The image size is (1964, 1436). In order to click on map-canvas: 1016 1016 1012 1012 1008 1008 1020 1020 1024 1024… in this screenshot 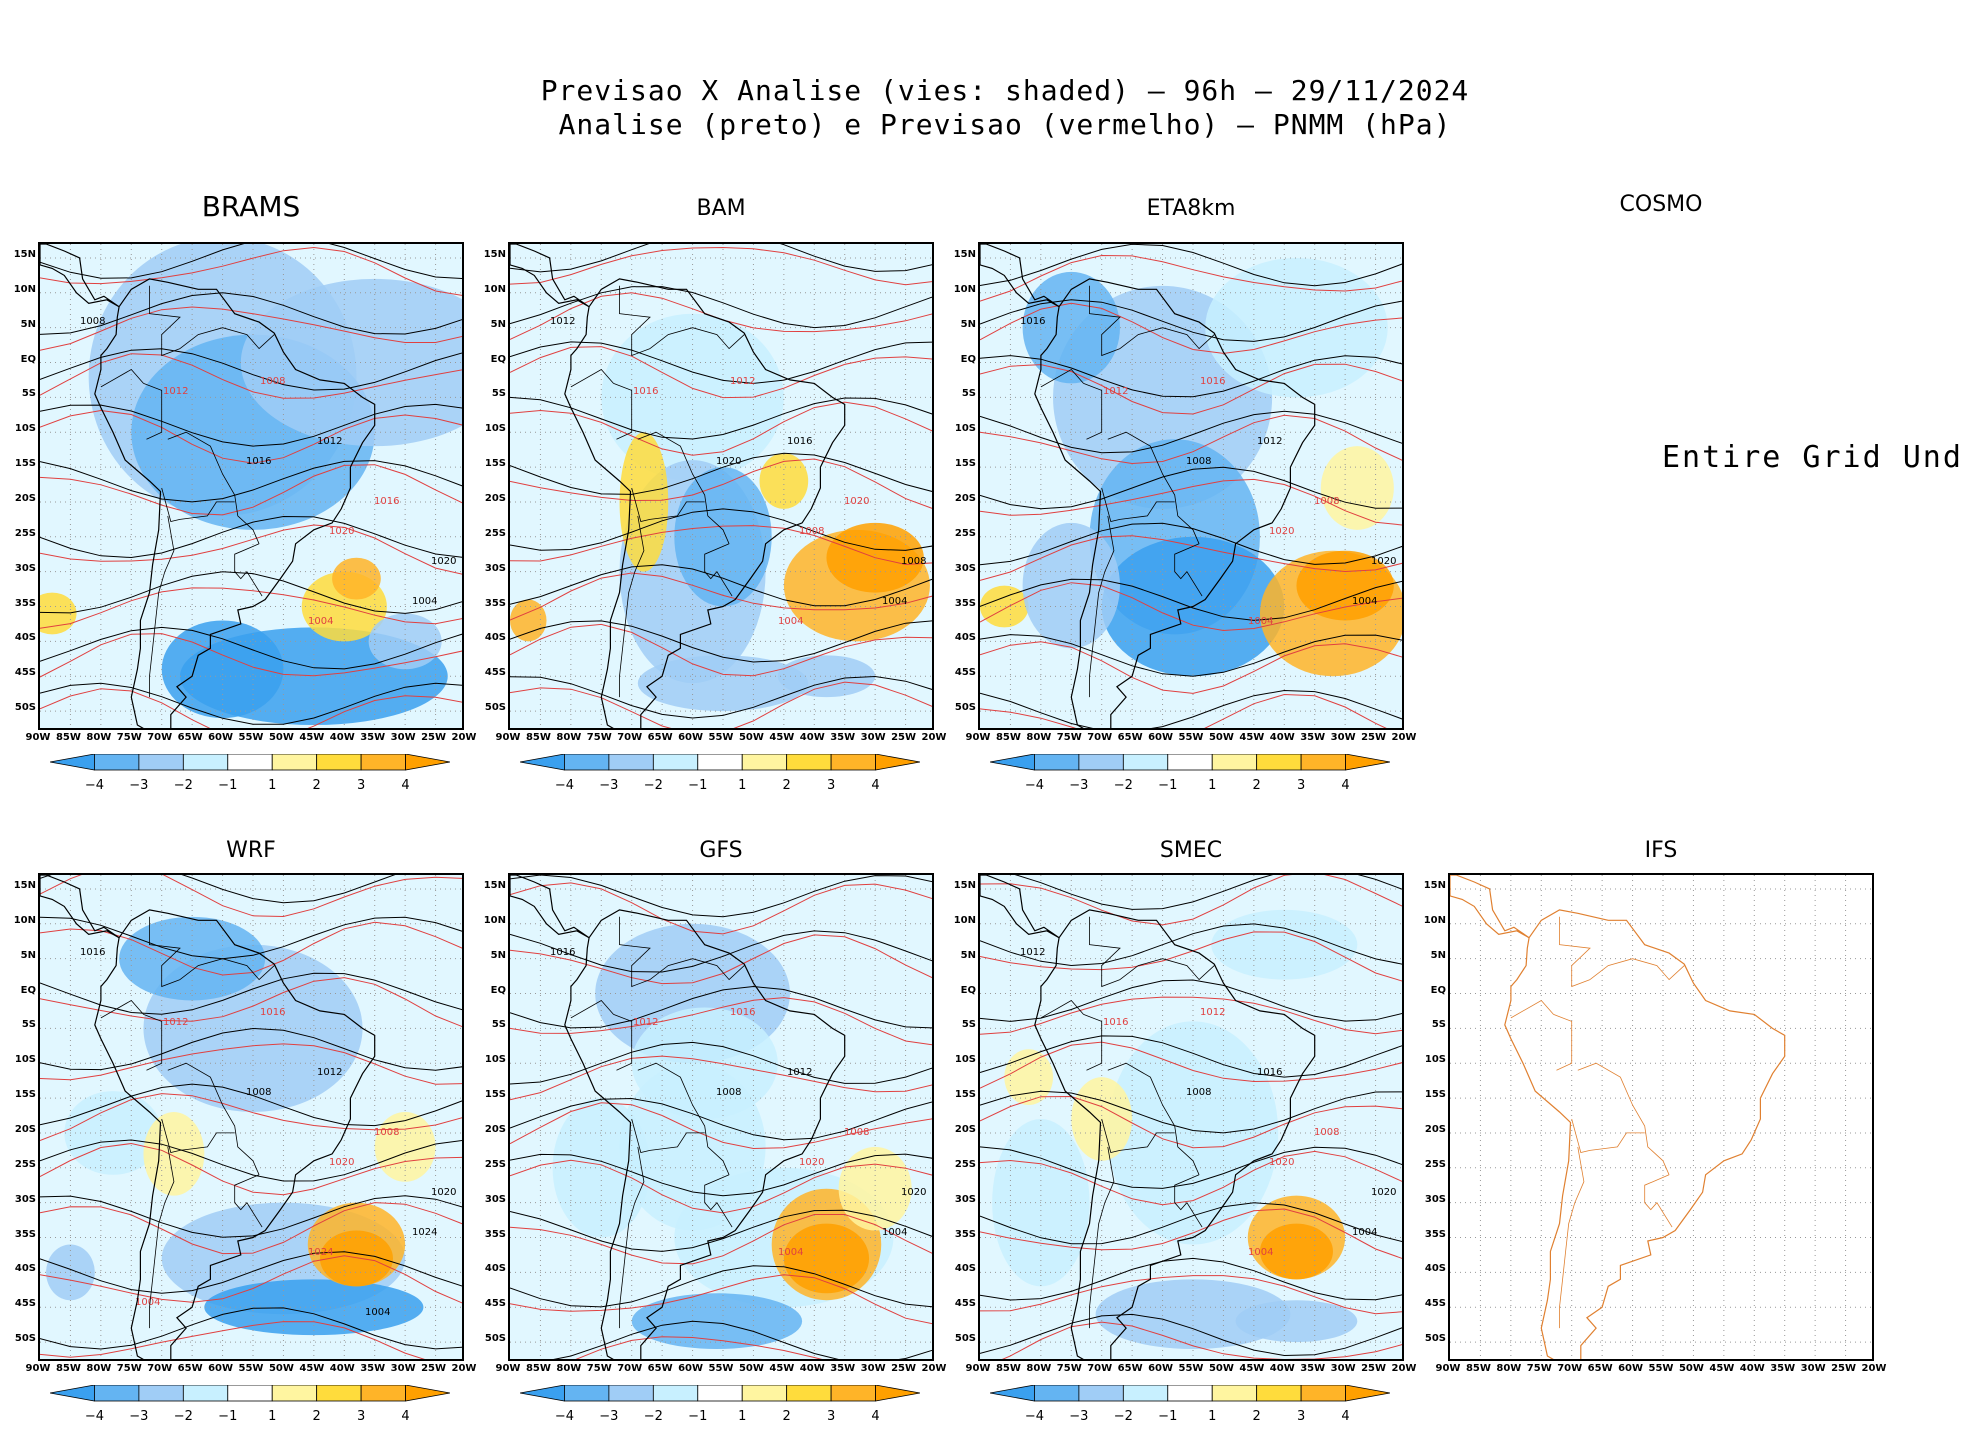, I will do `click(251, 1117)`.